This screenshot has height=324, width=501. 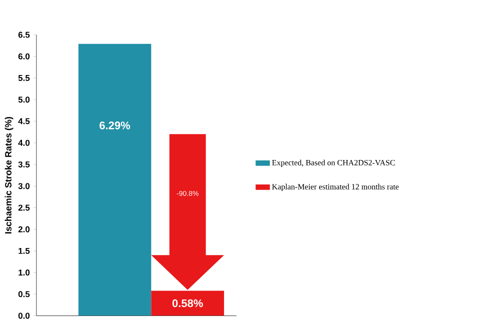 What do you see at coordinates (24, 78) in the screenshot?
I see `y-tick-label: 5.5` at bounding box center [24, 78].